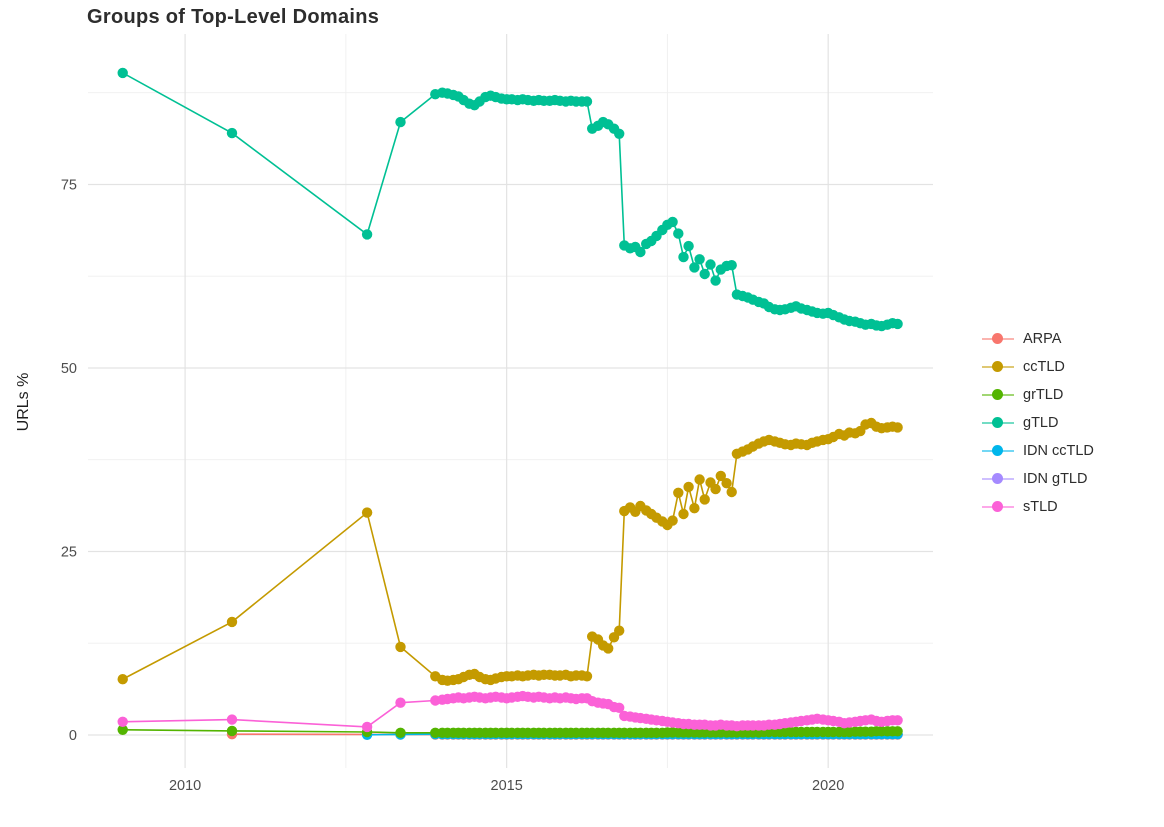  I want to click on legend-item-gtld: gTLD, so click(1038, 422).